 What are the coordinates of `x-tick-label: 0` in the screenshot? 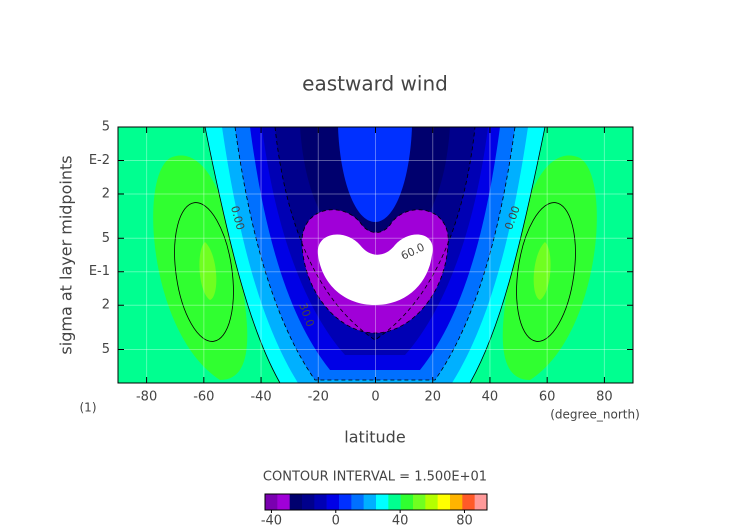 It's located at (375, 397).